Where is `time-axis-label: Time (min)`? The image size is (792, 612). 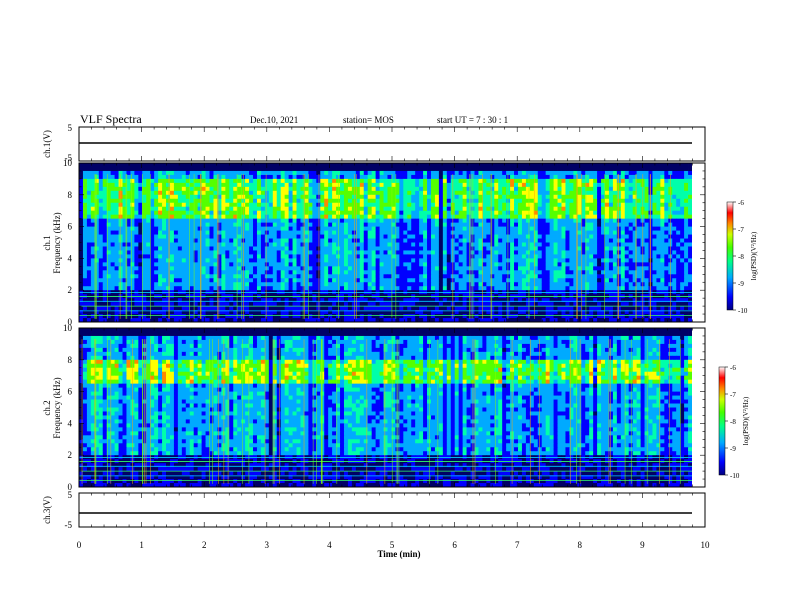 time-axis-label: Time (min) is located at coordinates (398, 554).